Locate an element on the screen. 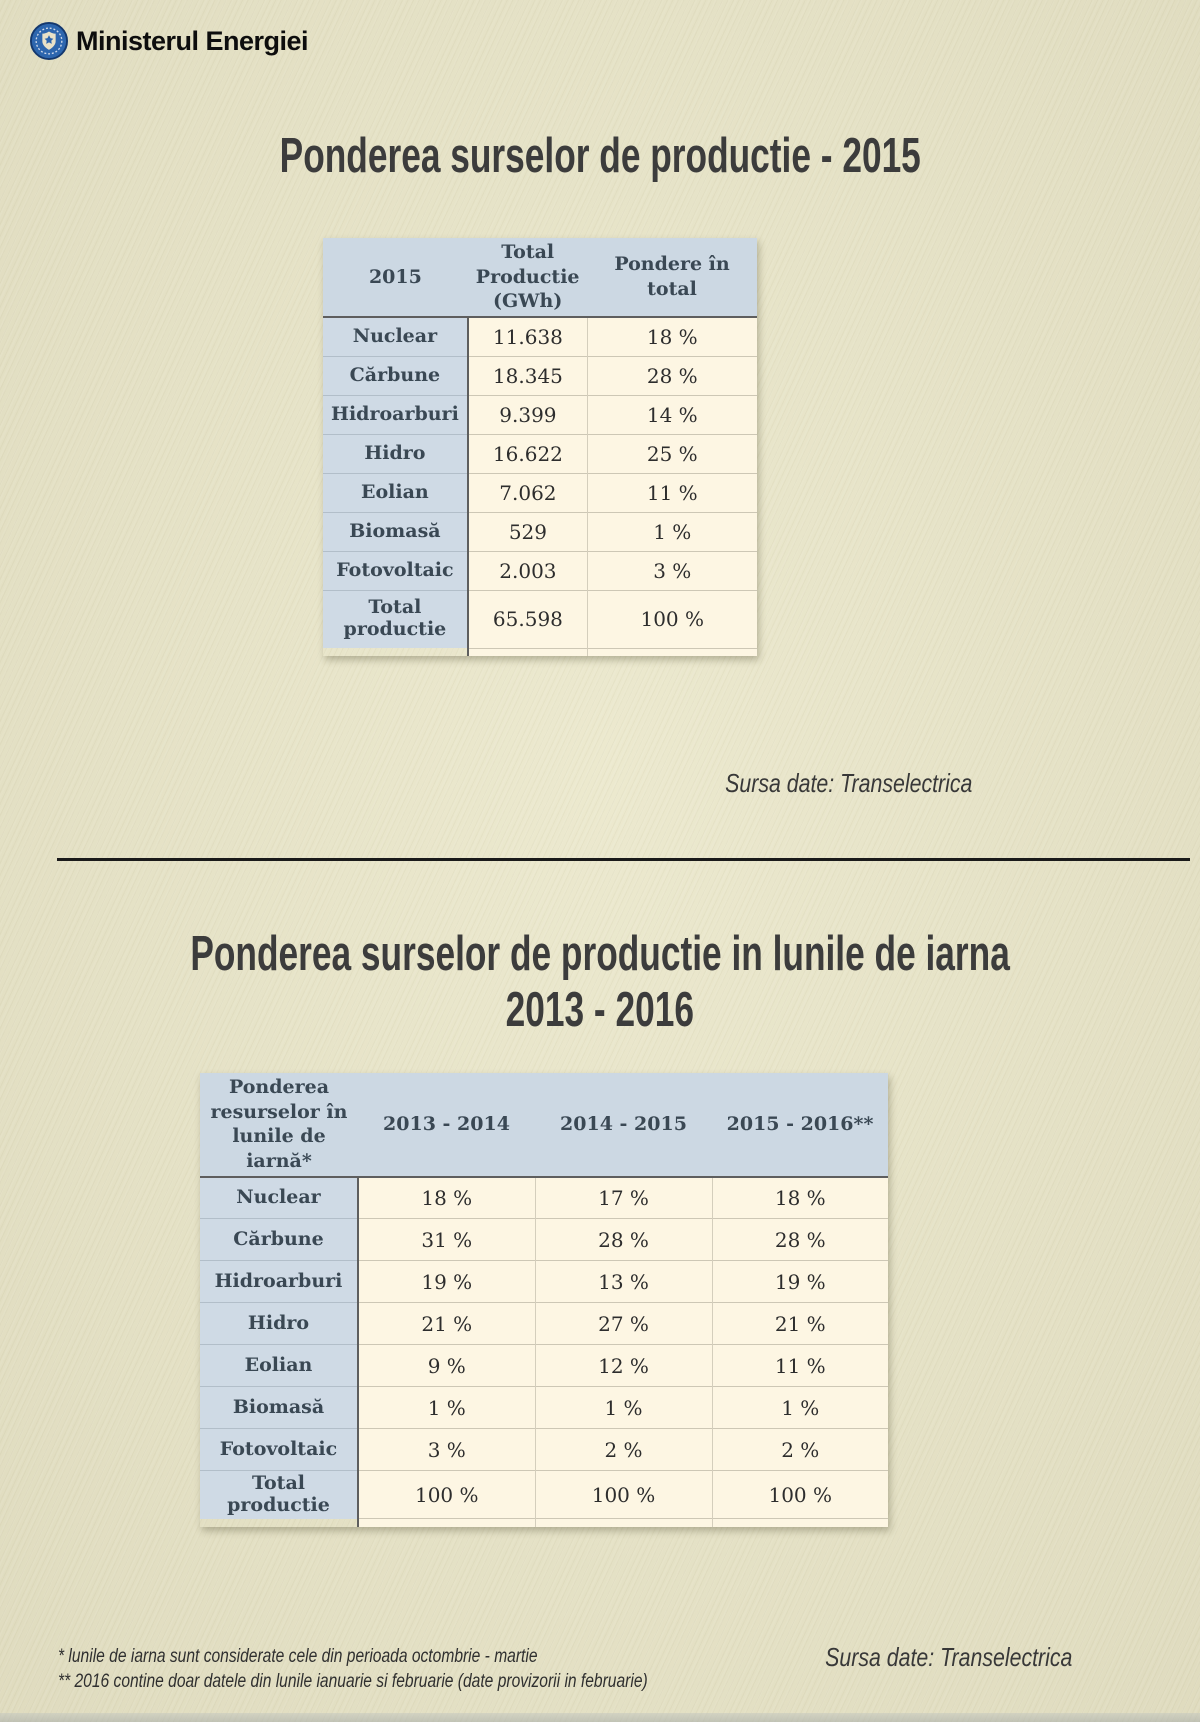  value-cell: 529 is located at coordinates (527, 531).